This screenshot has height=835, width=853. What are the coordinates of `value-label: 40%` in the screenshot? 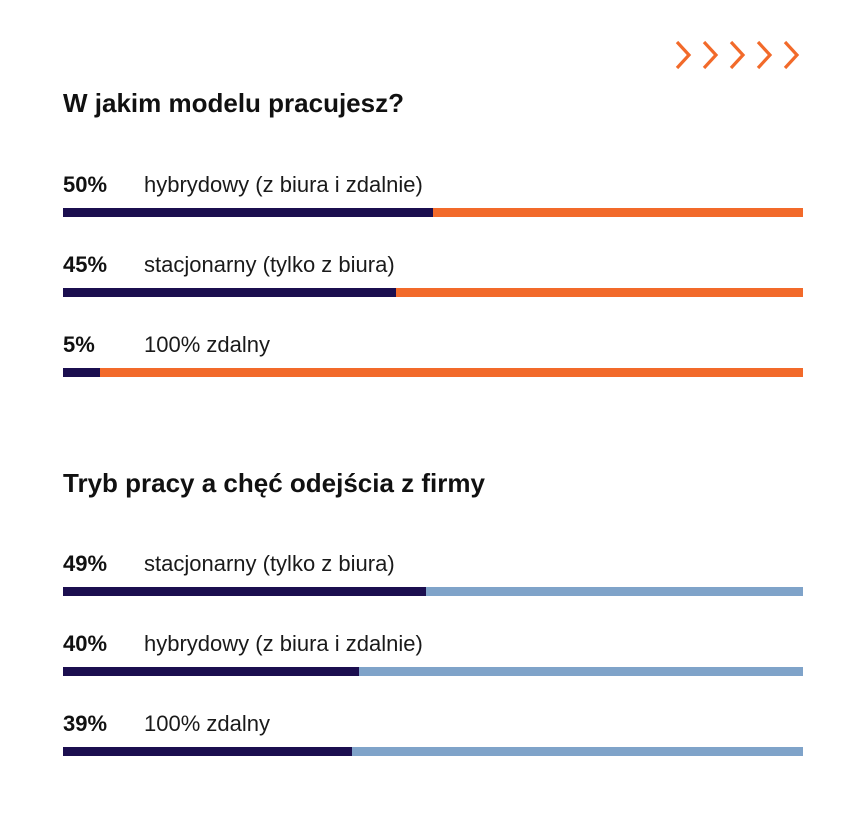 It's located at (85, 643).